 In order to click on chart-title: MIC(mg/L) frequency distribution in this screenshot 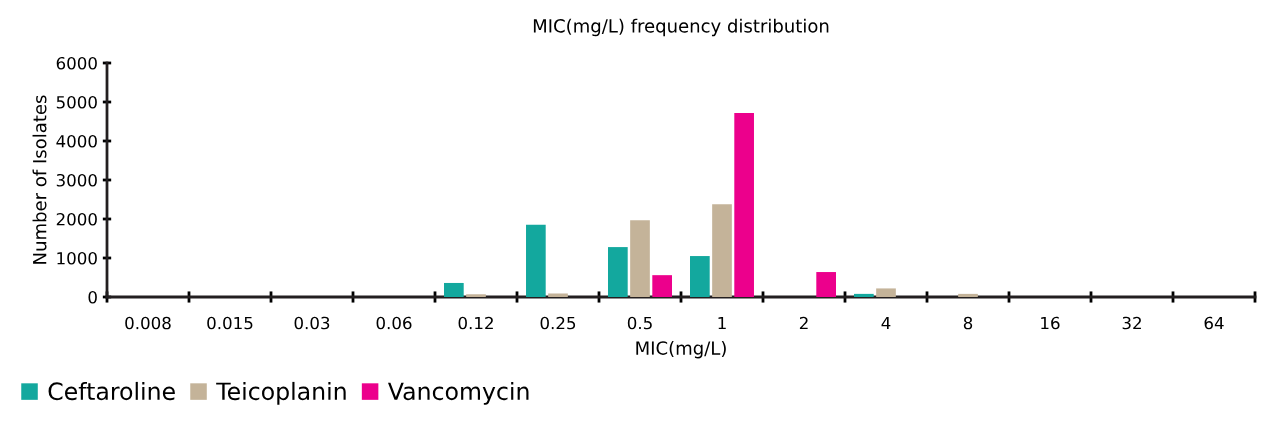, I will do `click(681, 27)`.